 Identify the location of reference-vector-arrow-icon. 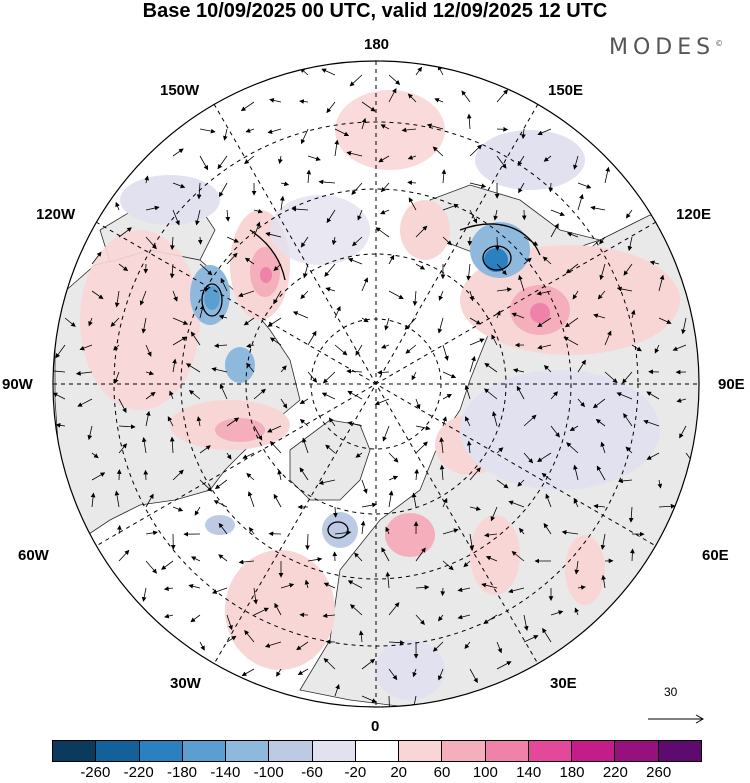
(676, 719).